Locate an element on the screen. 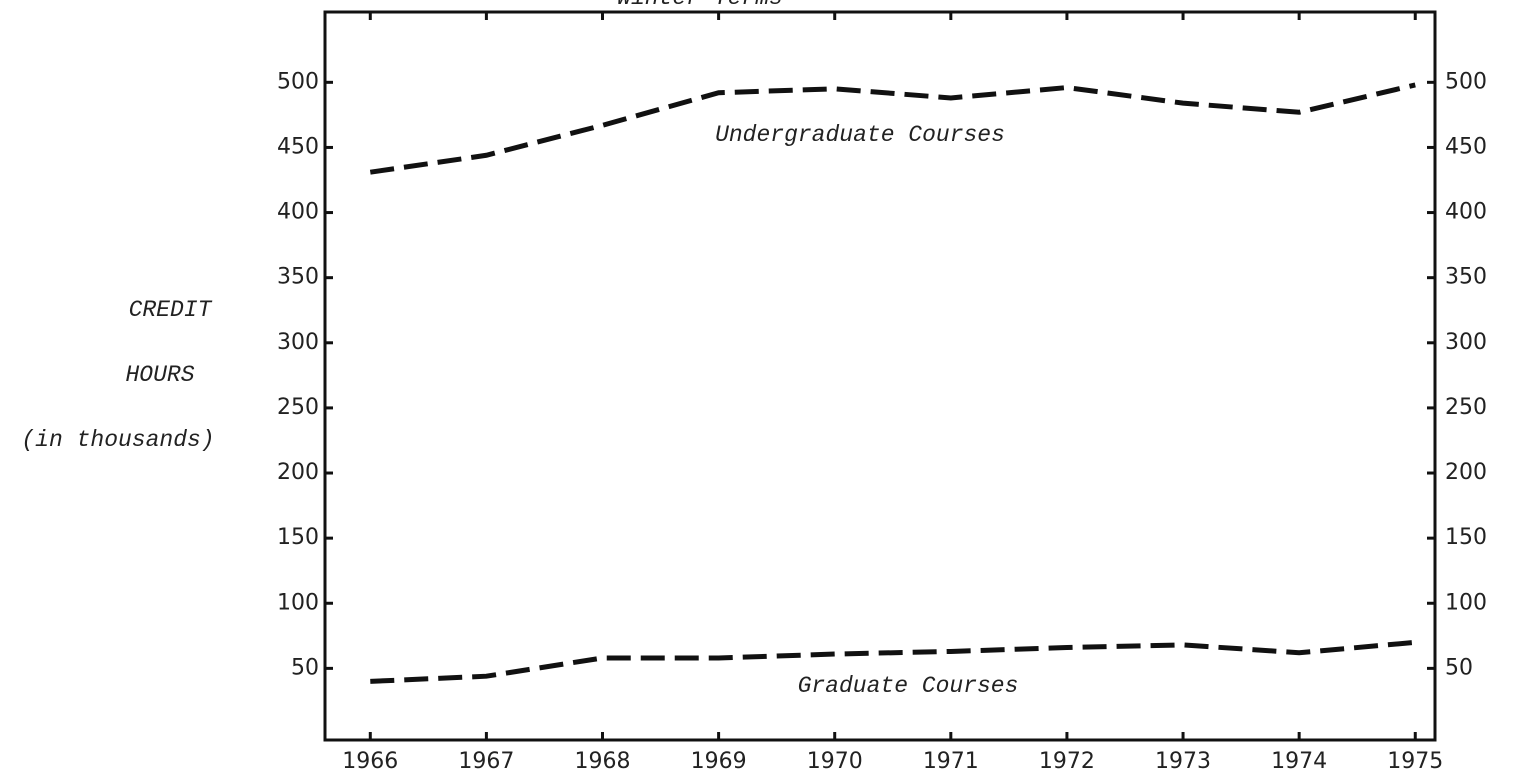 The width and height of the screenshot is (1527, 771). y2-tick-label: 450 is located at coordinates (1466, 146).